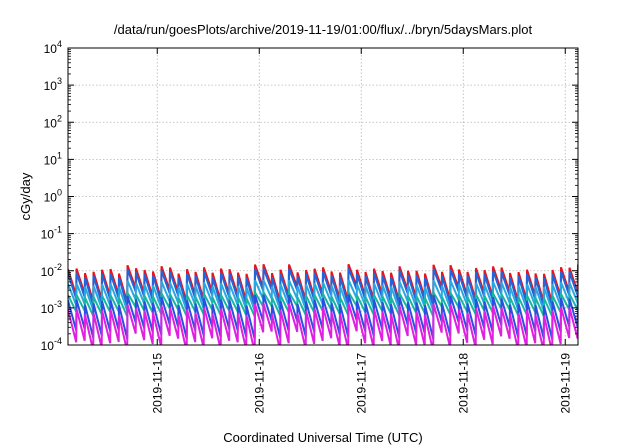  Describe the element at coordinates (322, 437) in the screenshot. I see `x-axis-label: Coordinated Universal Time (UTC)` at that location.